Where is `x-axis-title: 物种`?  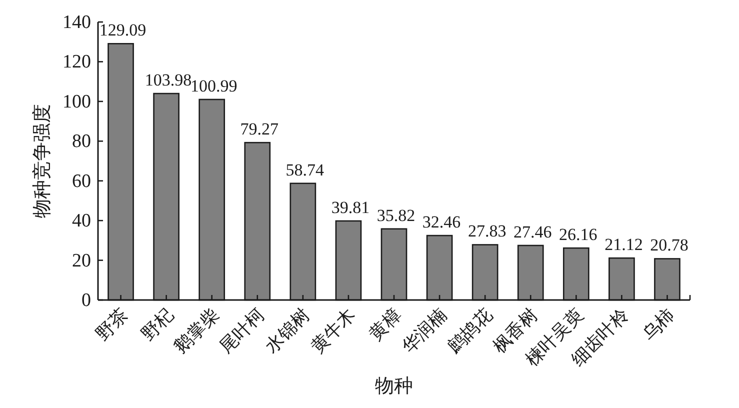
x-axis-title: 物种 is located at coordinates (394, 386).